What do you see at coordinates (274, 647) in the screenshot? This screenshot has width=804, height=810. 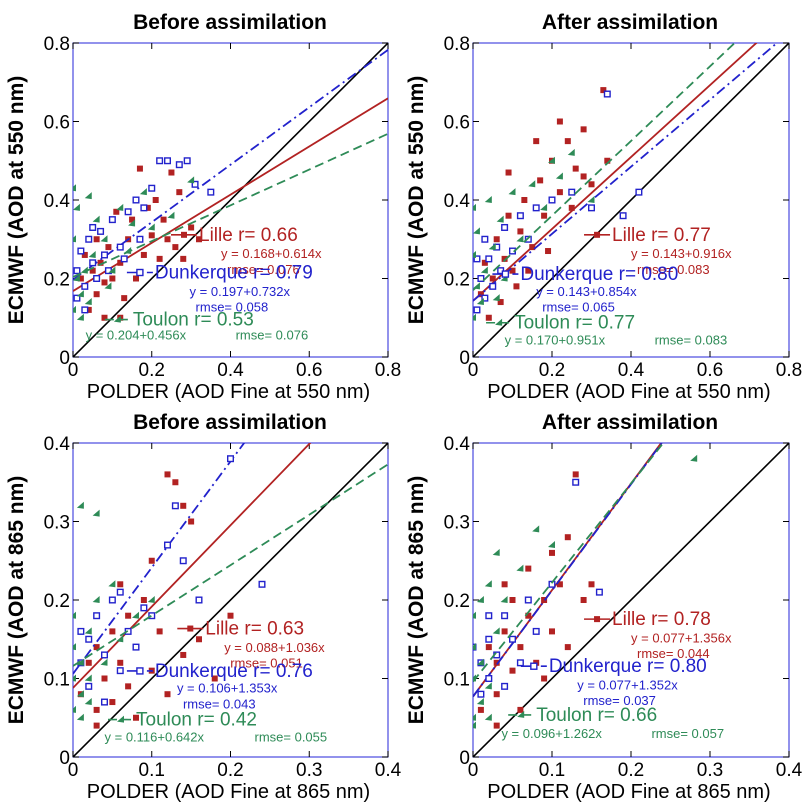 I see `fit-equation: y = 0.088+1.036x` at bounding box center [274, 647].